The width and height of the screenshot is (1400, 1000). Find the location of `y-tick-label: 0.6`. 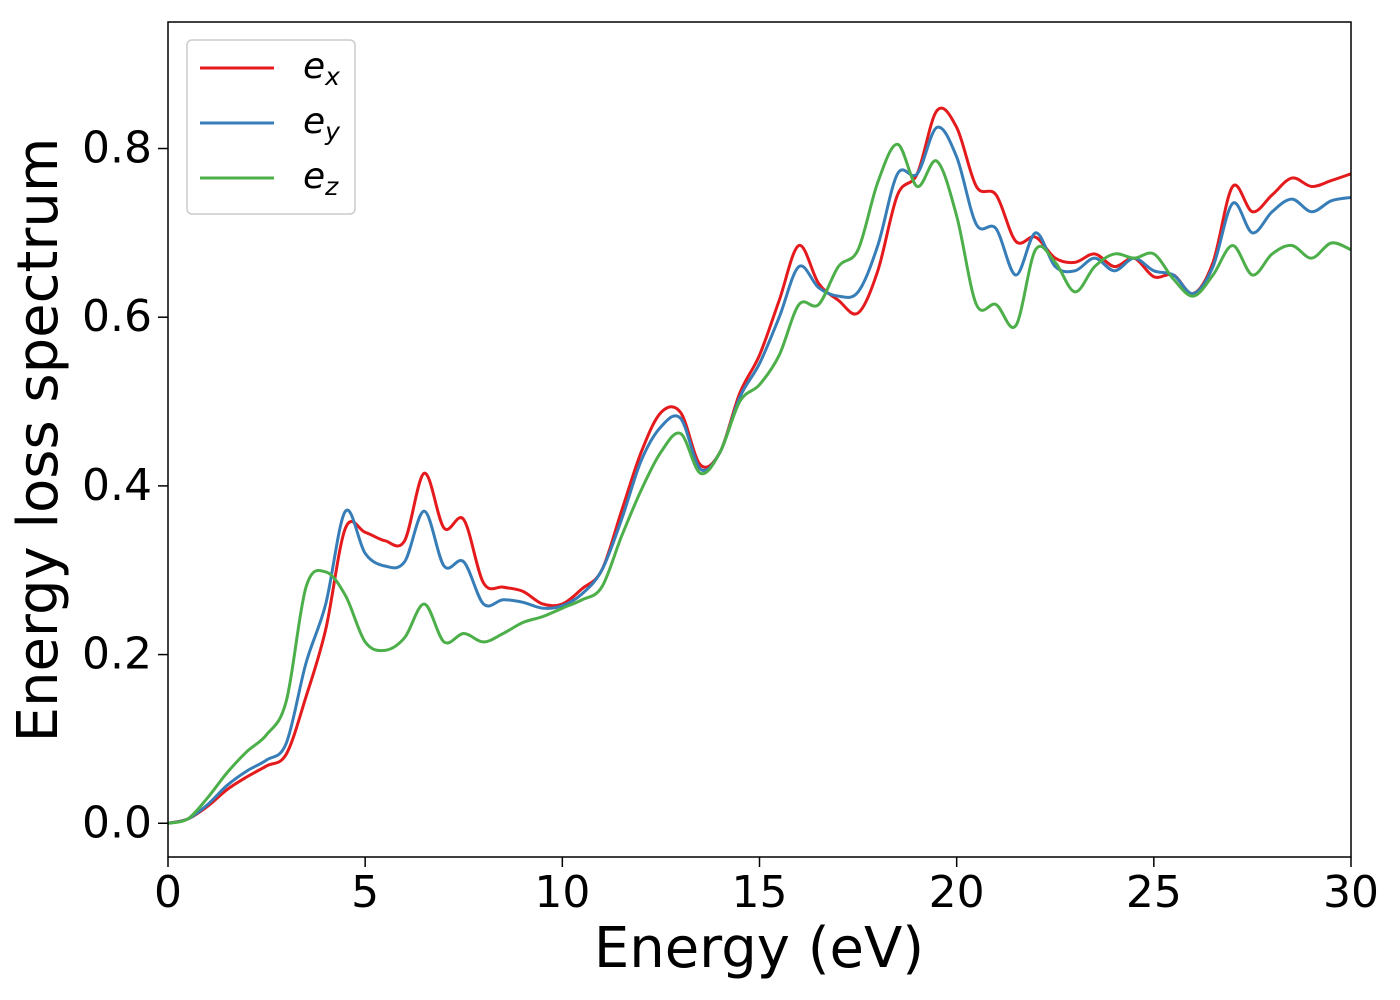

y-tick-label: 0.6 is located at coordinates (117, 316).